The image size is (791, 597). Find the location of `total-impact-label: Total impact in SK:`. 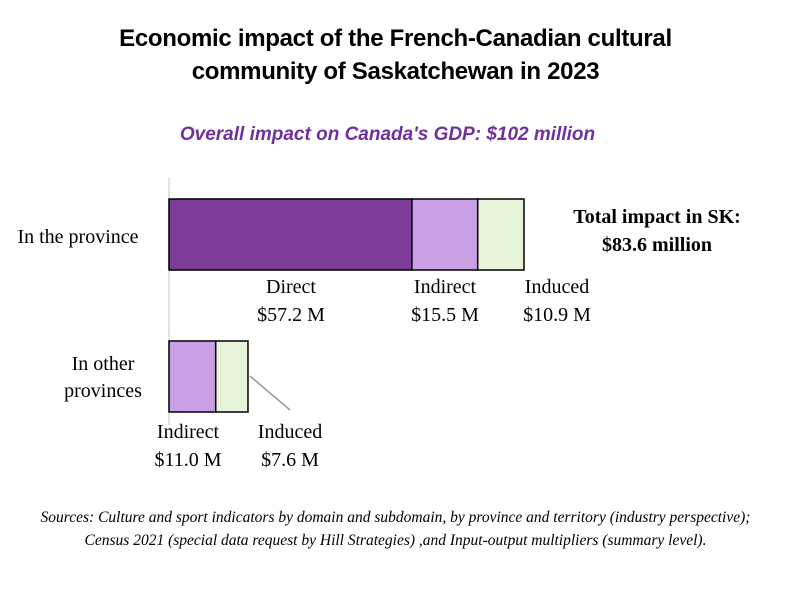

total-impact-label: Total impact in SK: is located at coordinates (657, 217).